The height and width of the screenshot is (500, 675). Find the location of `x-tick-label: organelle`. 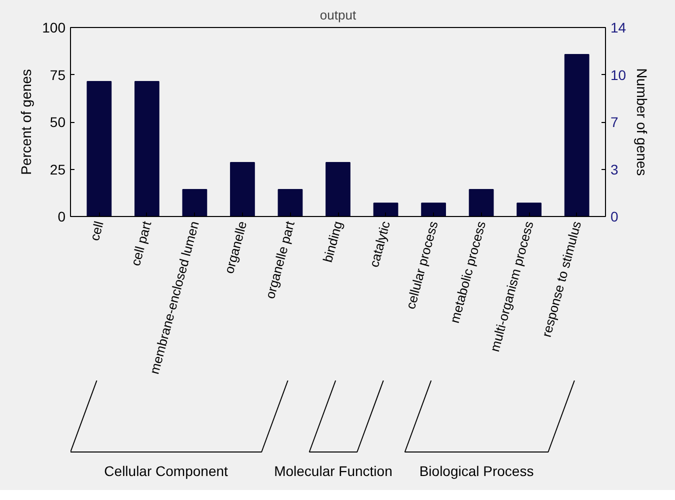

x-tick-label: organelle is located at coordinates (235, 248).